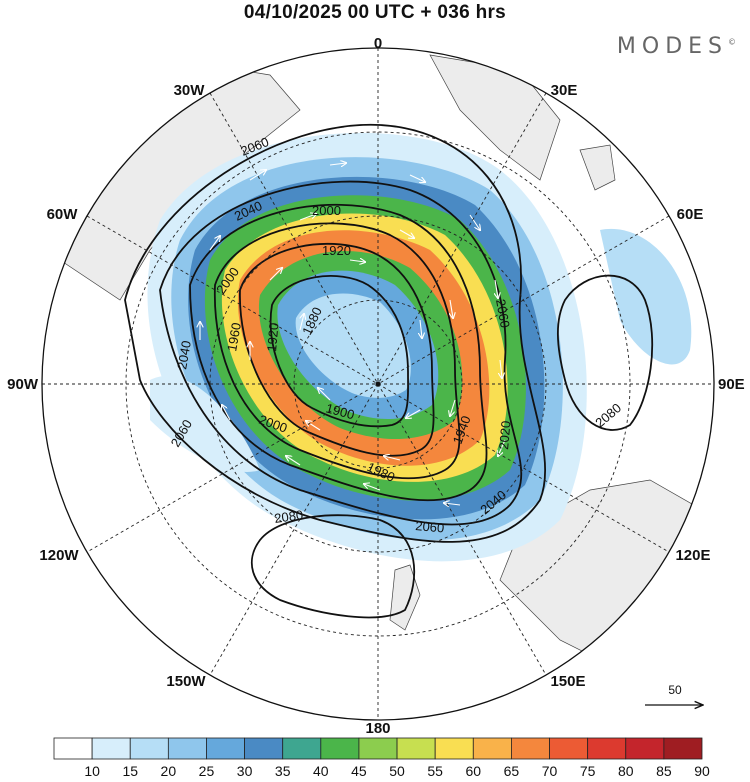  I want to click on colorbar-tick-label: 45, so click(359, 771).